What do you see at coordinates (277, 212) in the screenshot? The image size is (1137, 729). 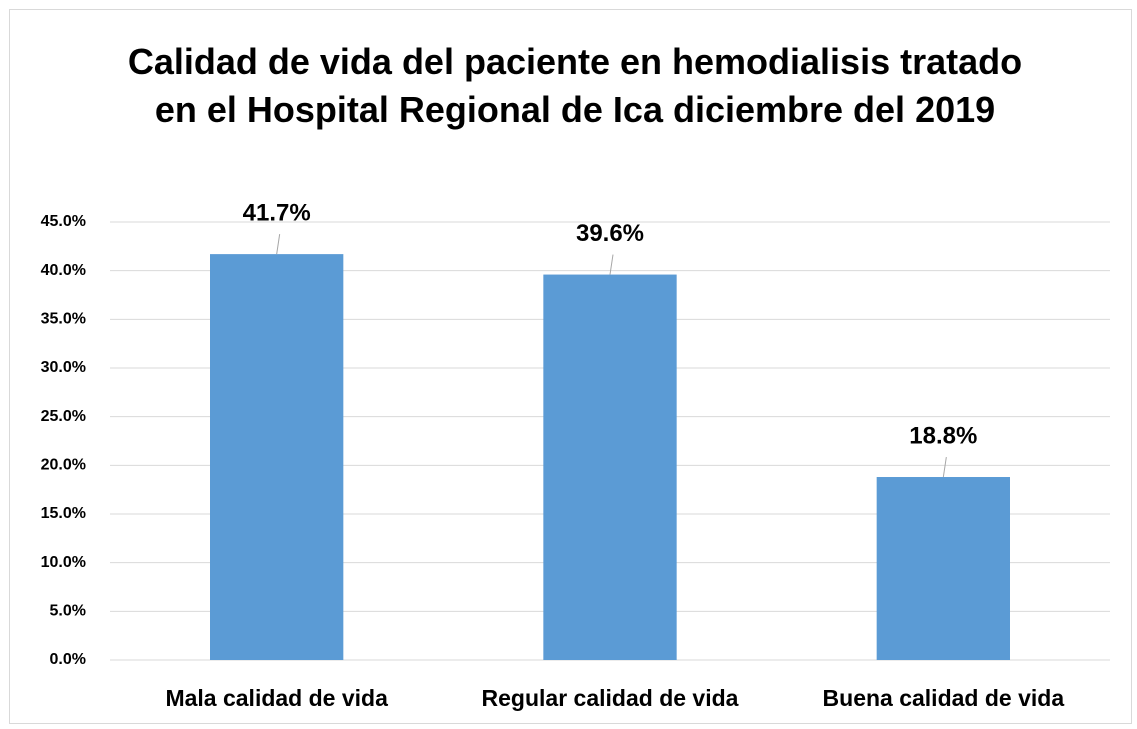 I see `data-label: 41.7%` at bounding box center [277, 212].